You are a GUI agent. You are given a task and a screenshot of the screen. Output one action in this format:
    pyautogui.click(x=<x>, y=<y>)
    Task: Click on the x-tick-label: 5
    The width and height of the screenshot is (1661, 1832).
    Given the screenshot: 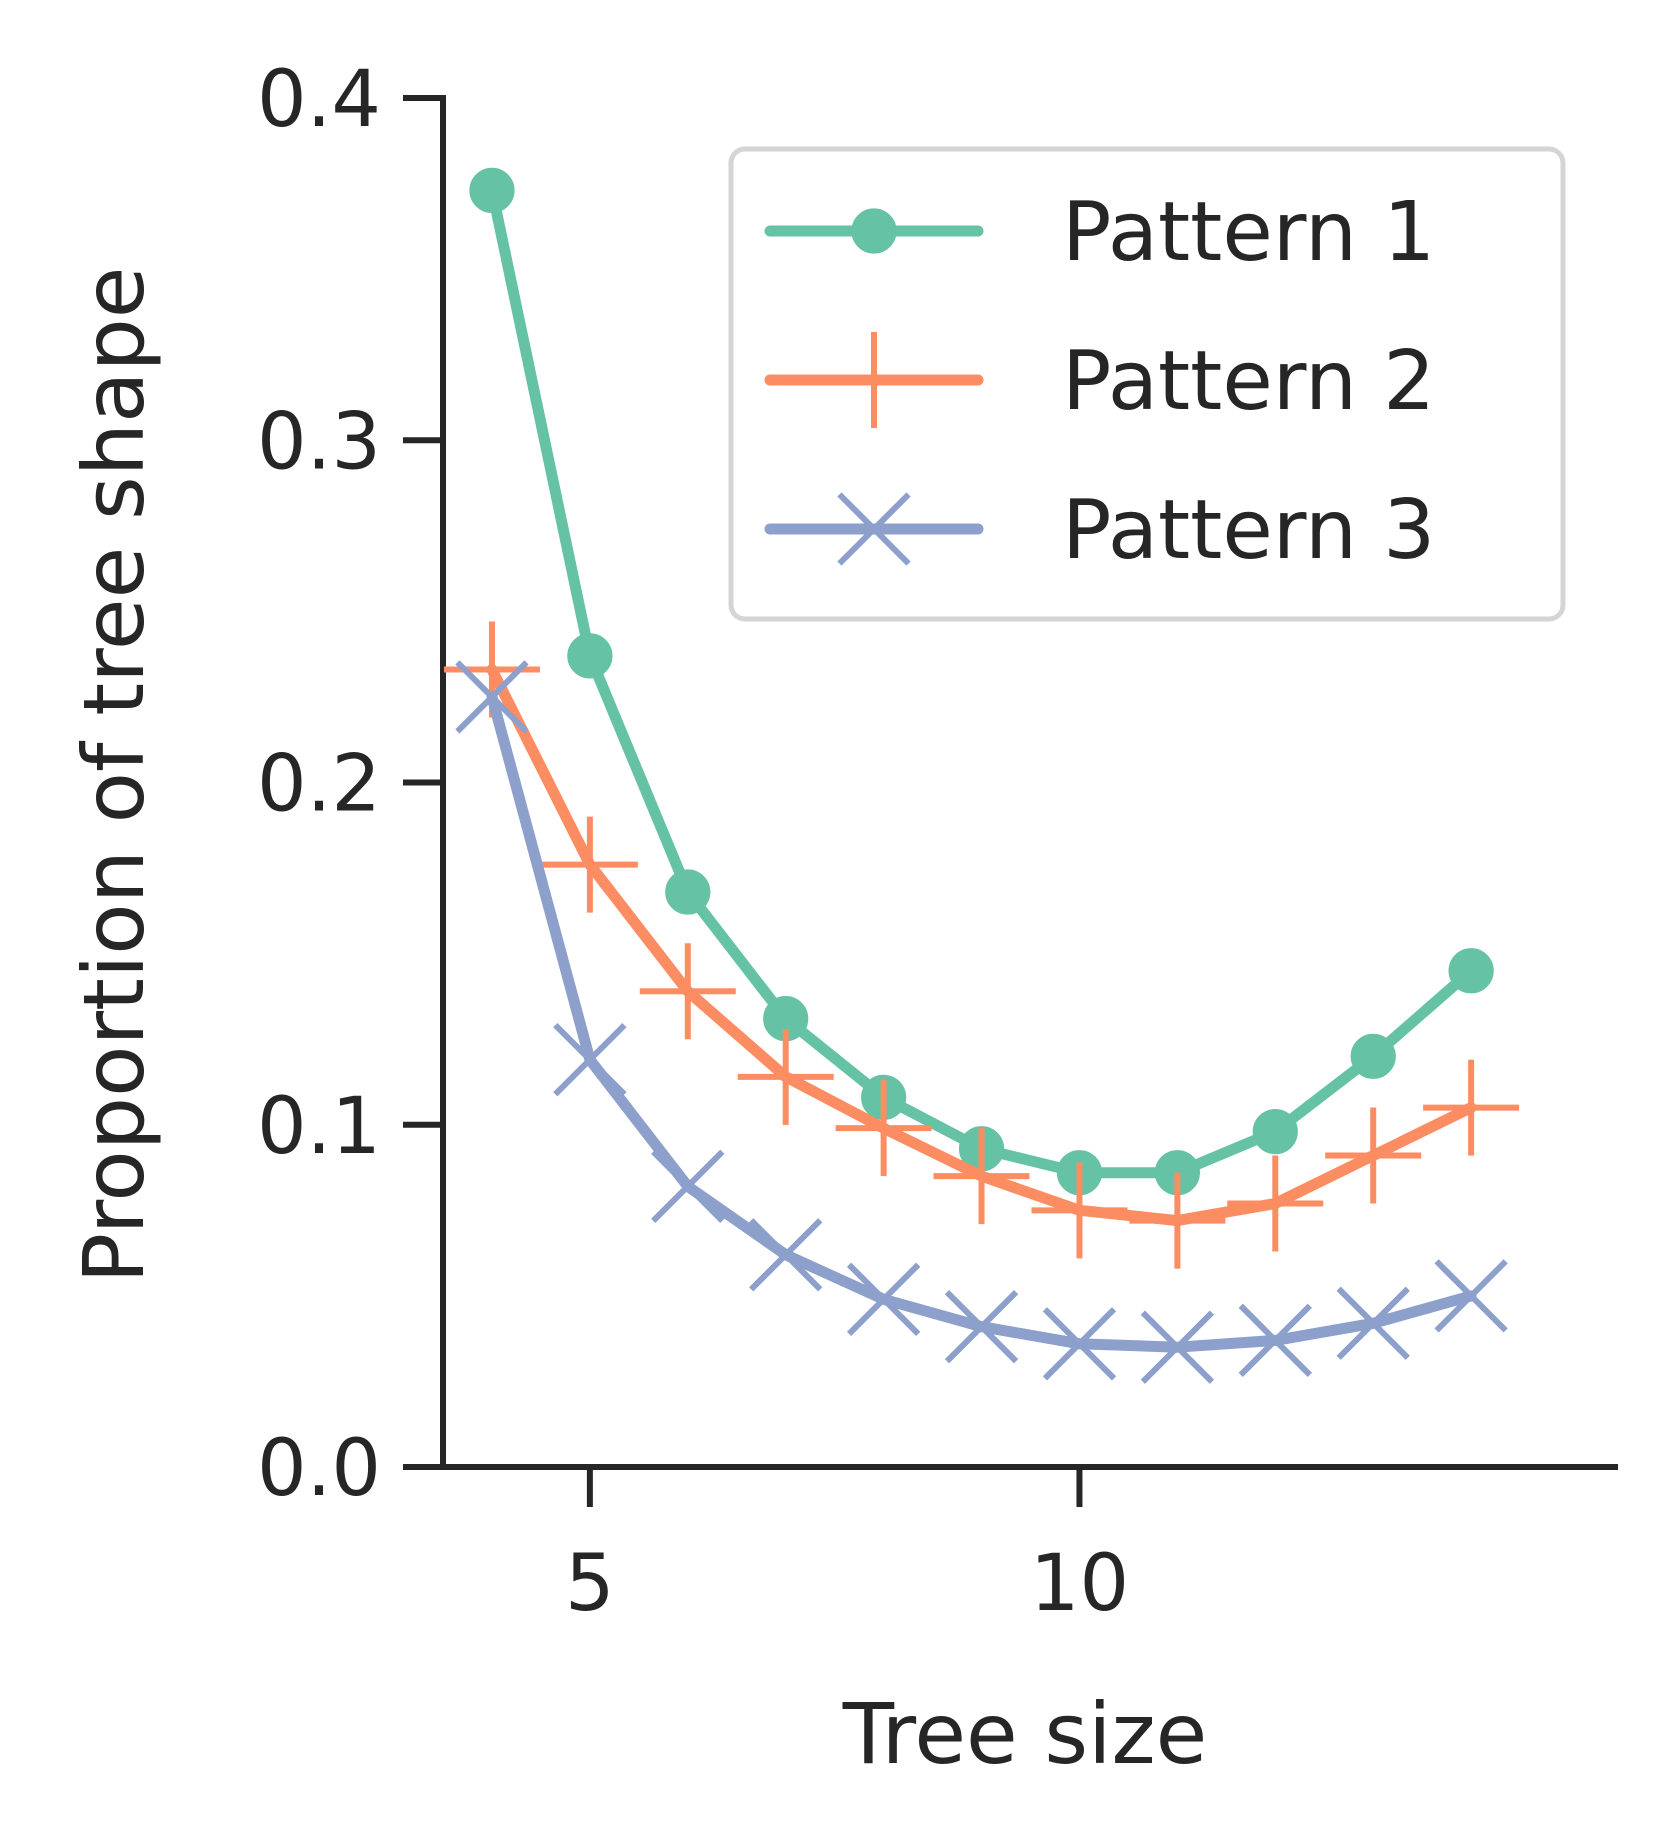 What is the action you would take?
    pyautogui.click(x=590, y=1584)
    